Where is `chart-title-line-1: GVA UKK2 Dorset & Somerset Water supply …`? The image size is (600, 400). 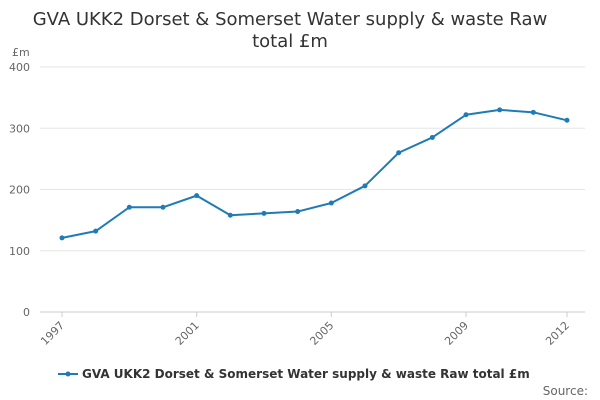 chart-title-line-1: GVA UKK2 Dorset & Somerset Water supply … is located at coordinates (290, 19).